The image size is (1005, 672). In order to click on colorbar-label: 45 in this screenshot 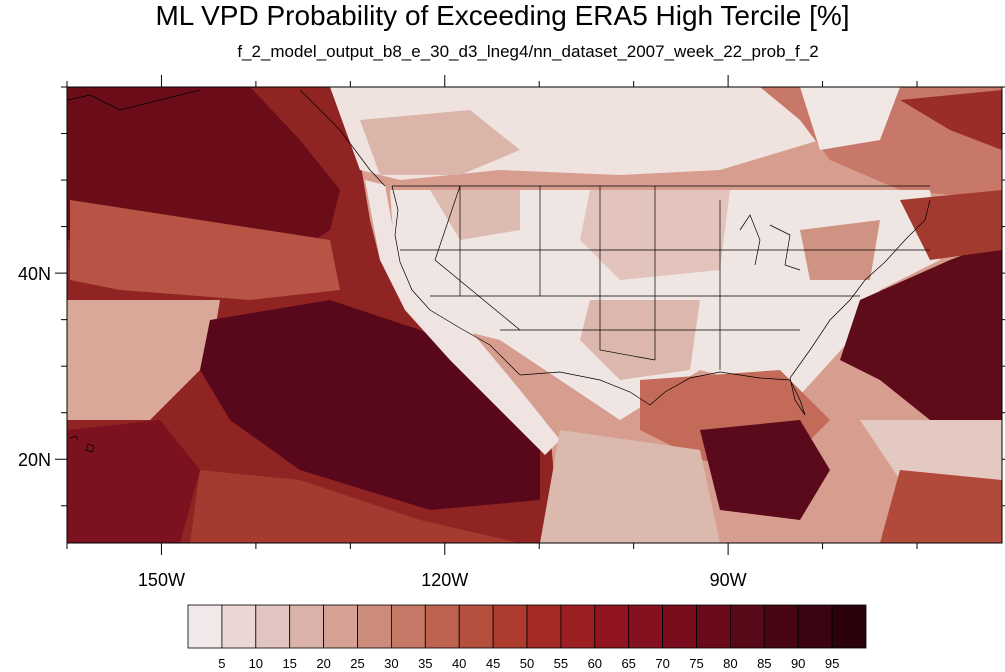, I will do `click(493, 663)`.